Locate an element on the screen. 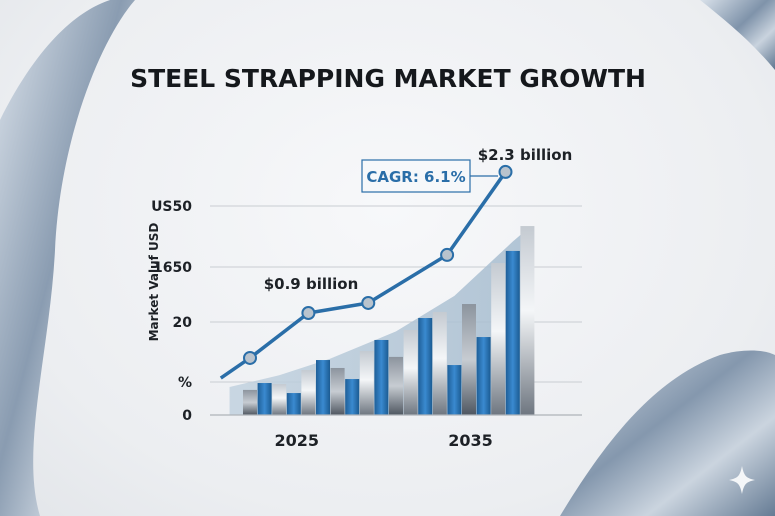 The height and width of the screenshot is (516, 775). y-tick-label: % is located at coordinates (185, 383).